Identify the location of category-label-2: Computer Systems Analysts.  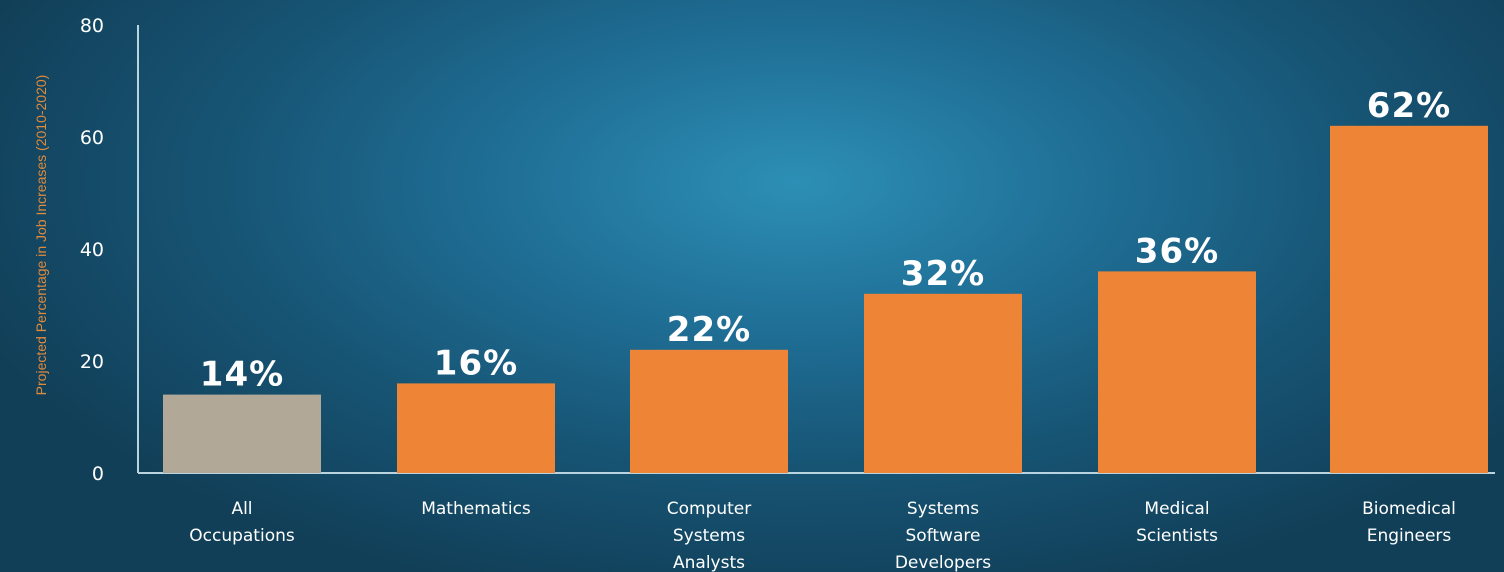
(709, 535).